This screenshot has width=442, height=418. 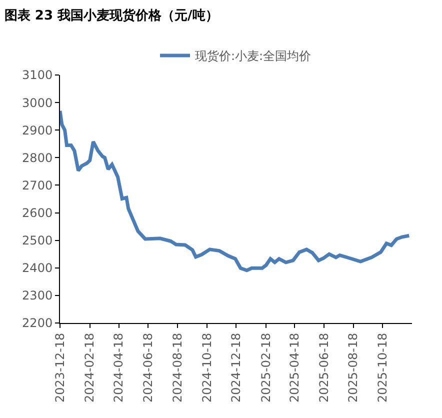 What do you see at coordinates (294, 367) in the screenshot?
I see `x-tick-label: 2025-04-18` at bounding box center [294, 367].